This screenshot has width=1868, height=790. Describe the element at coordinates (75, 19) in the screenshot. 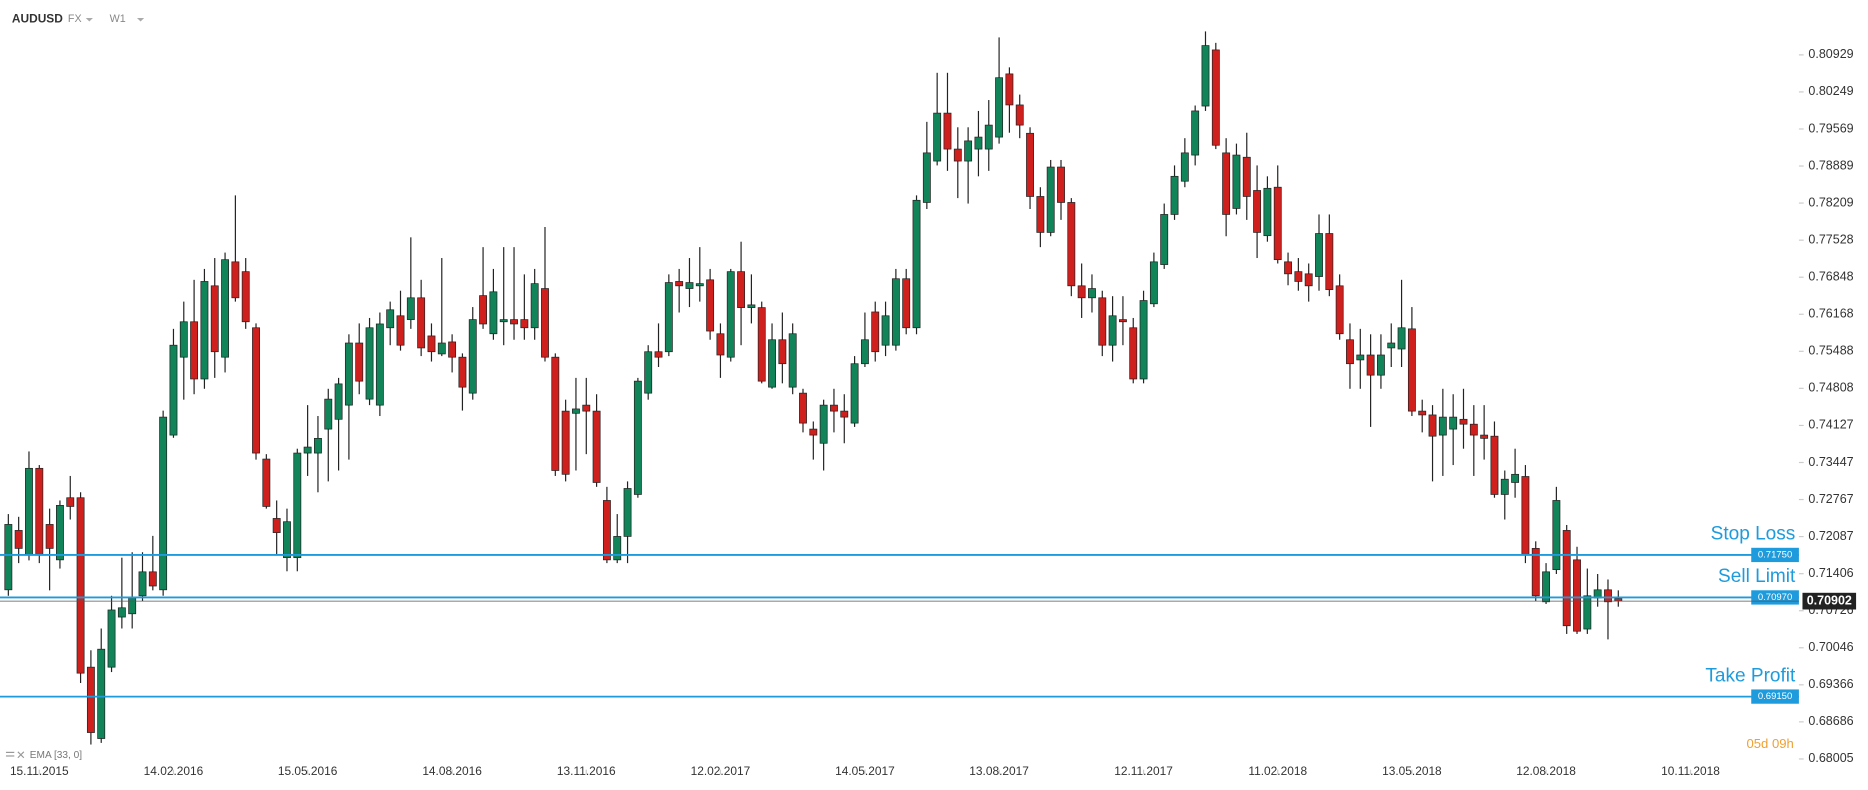

I see `market: FX` at that location.